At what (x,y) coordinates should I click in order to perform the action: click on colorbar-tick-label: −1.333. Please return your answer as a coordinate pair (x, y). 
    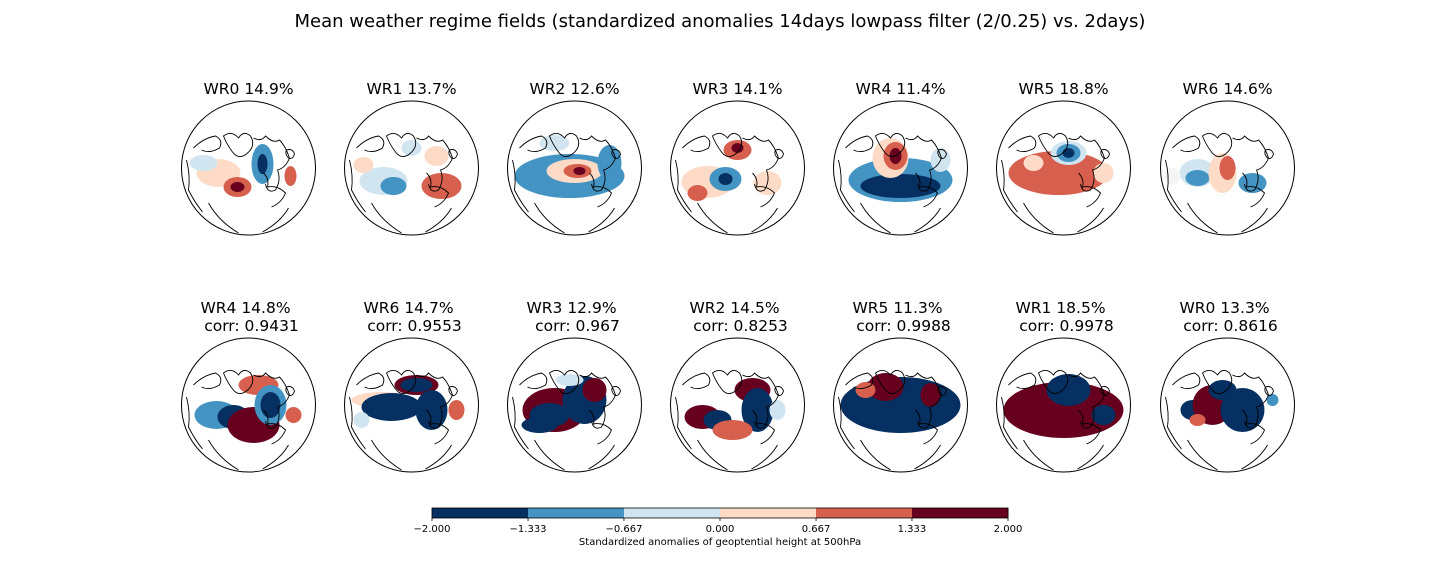
    Looking at the image, I should click on (528, 529).